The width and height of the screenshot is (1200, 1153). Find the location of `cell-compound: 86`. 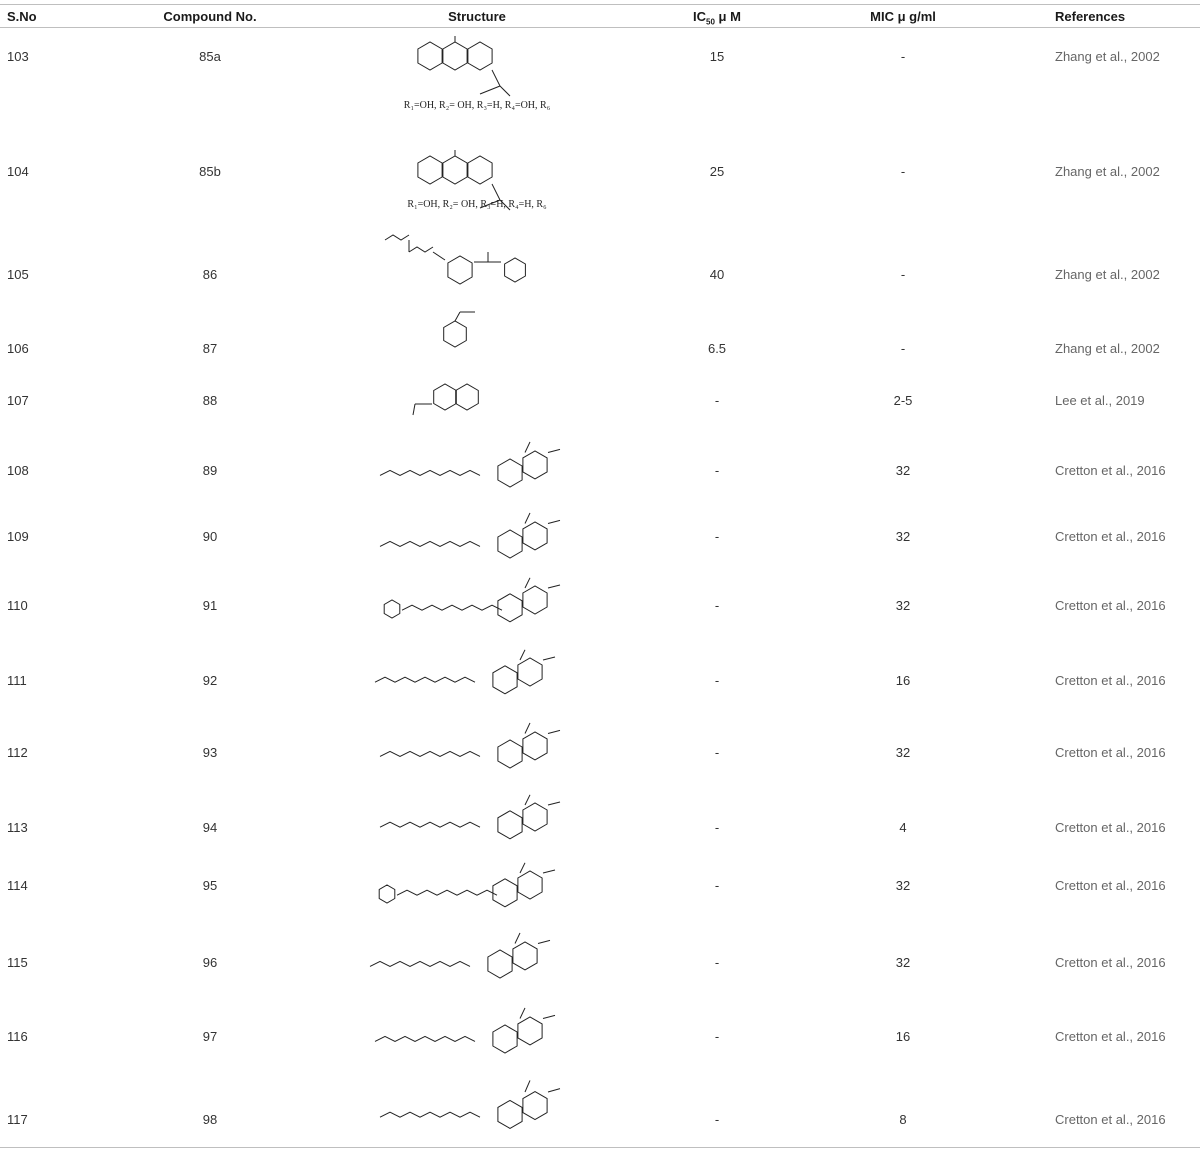

cell-compound: 86 is located at coordinates (210, 274).